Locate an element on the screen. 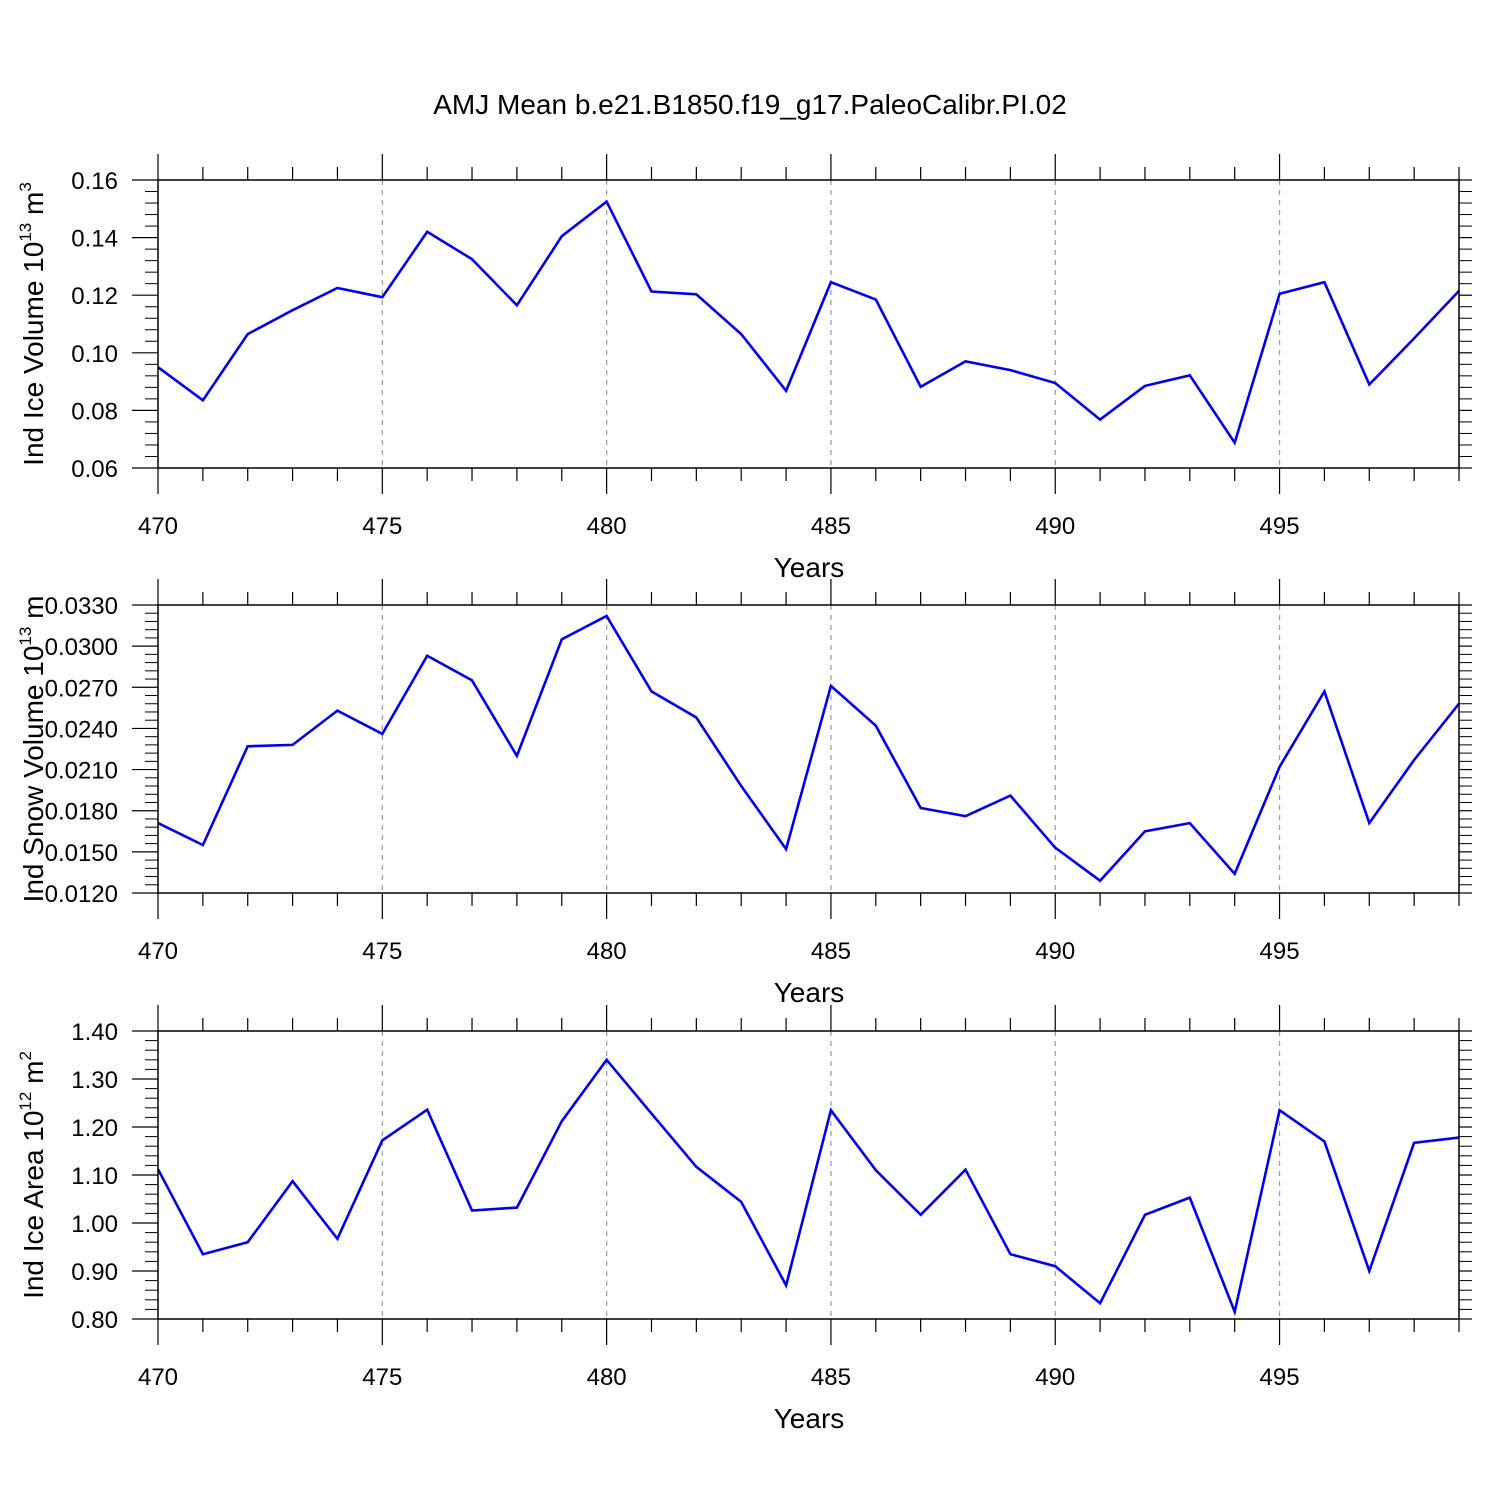  y-tick-label: 0.0150 is located at coordinates (81, 853).